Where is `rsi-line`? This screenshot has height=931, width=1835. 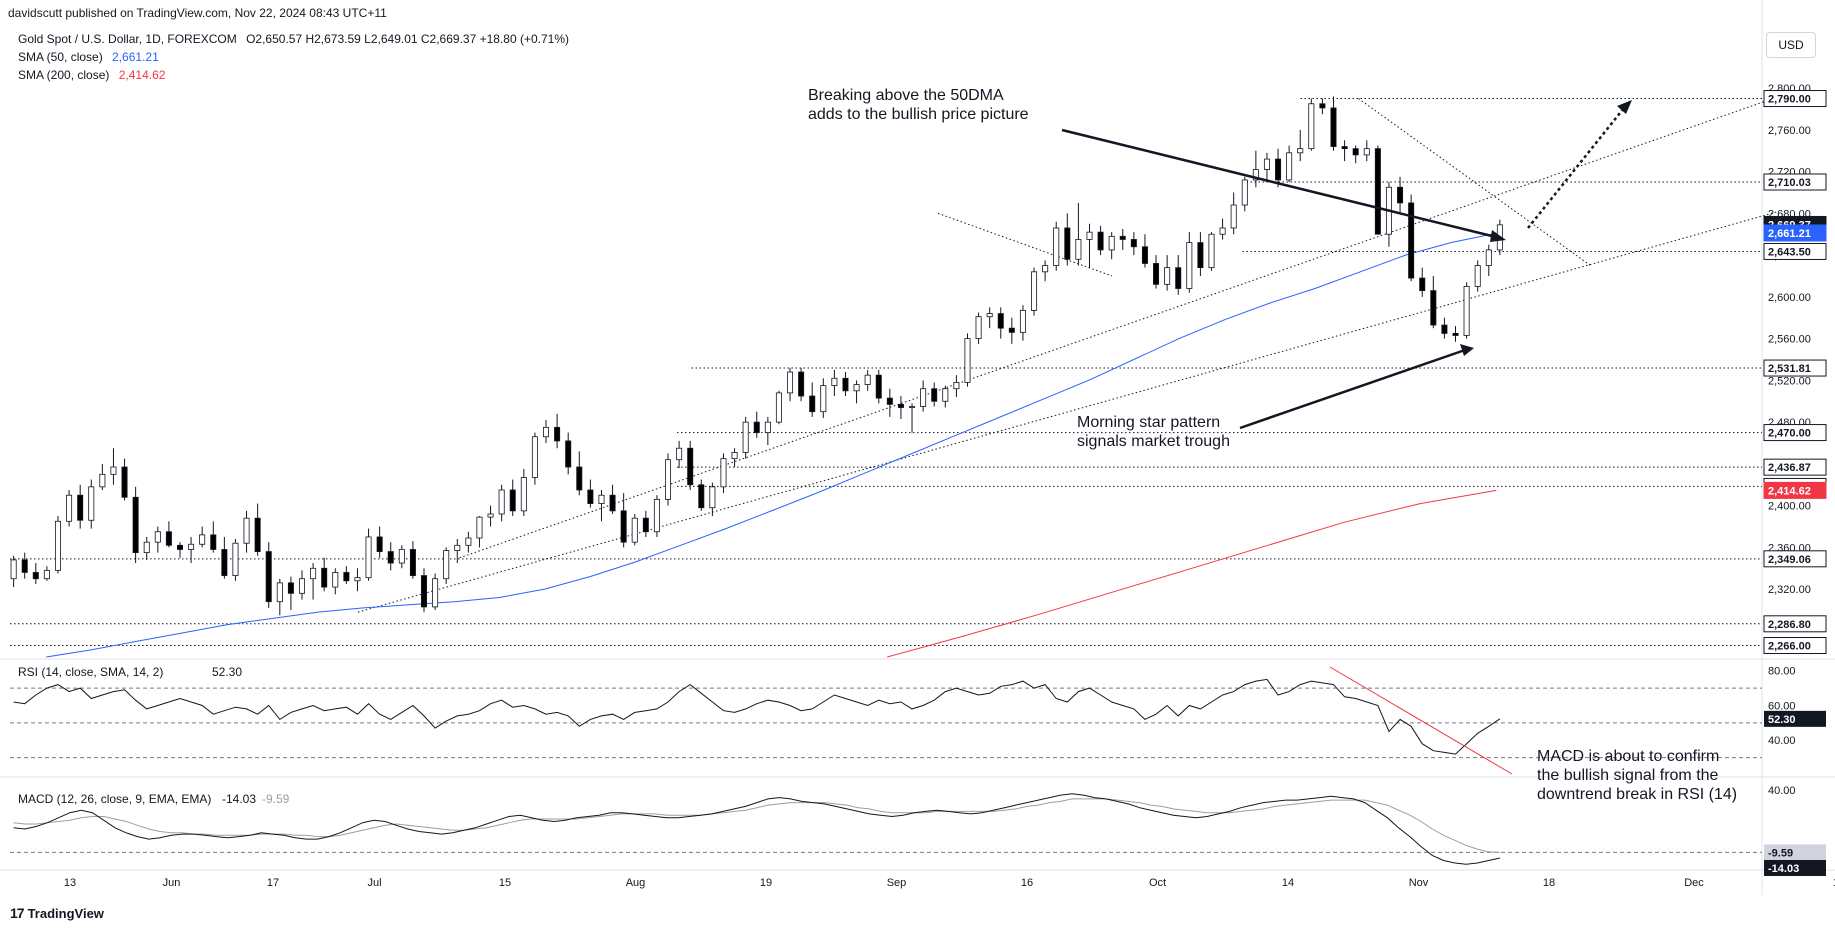 rsi-line is located at coordinates (757, 716).